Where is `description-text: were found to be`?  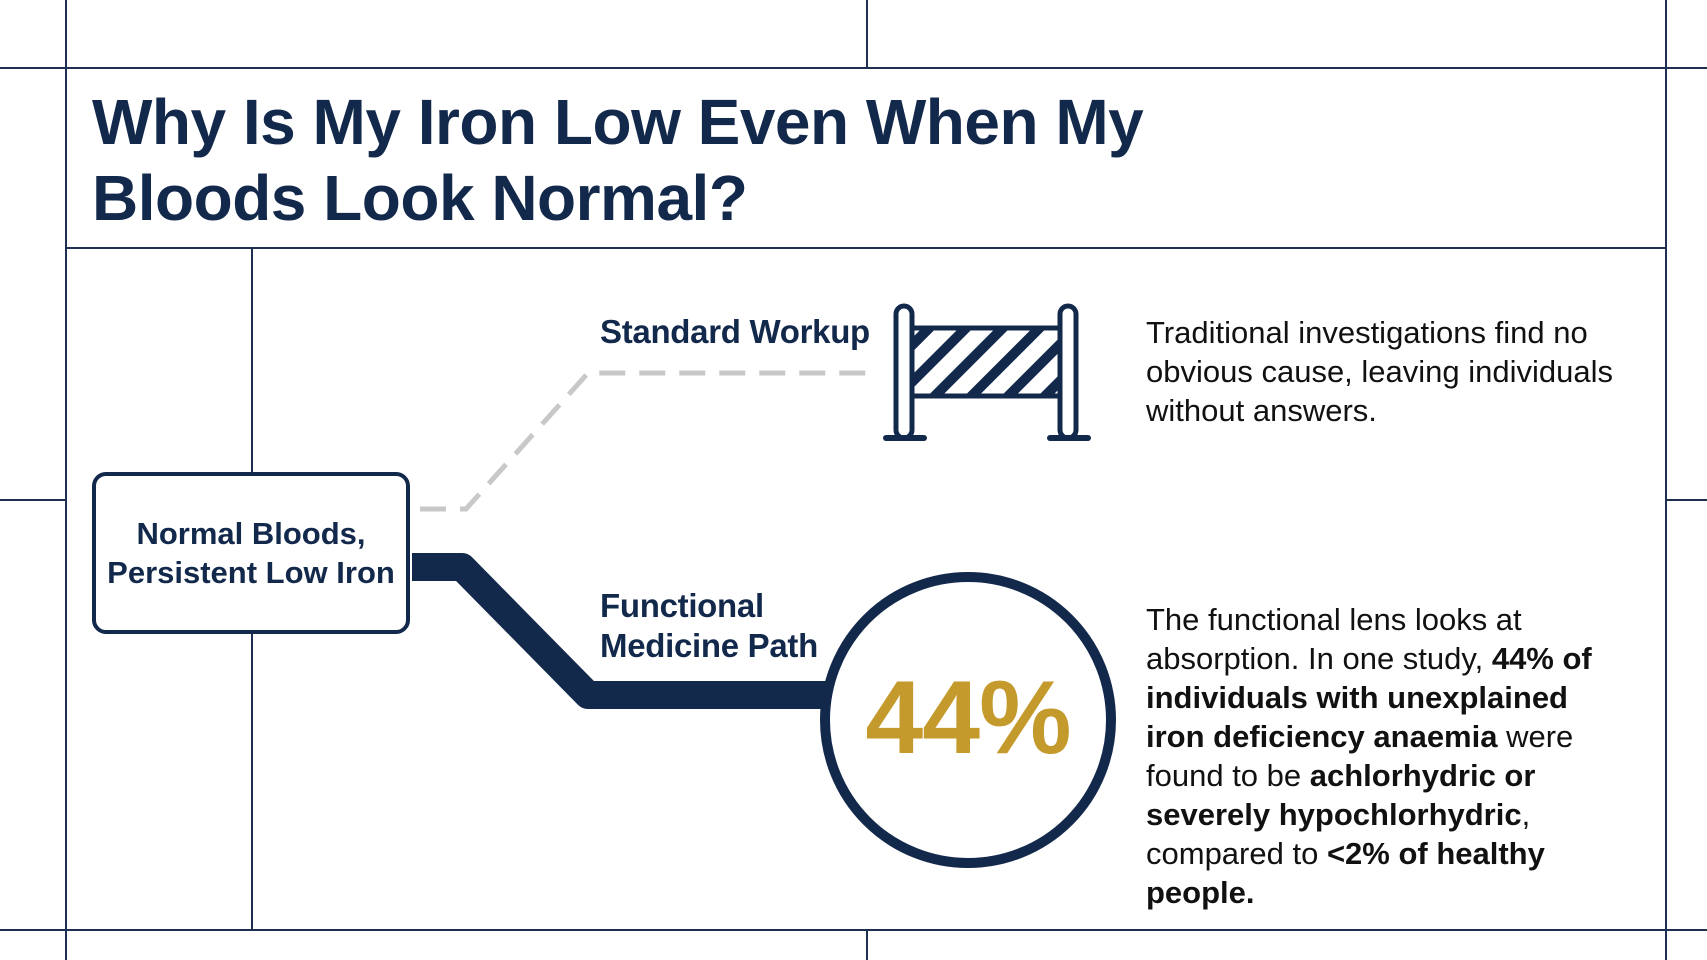
description-text: were found to be is located at coordinates (1360, 756).